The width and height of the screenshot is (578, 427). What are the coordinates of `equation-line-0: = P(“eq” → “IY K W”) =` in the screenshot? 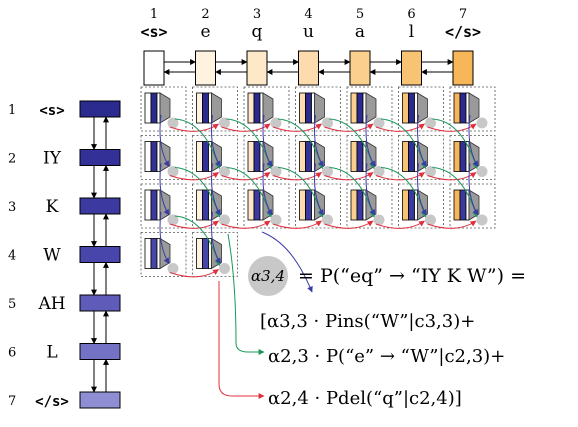 It's located at (412, 276).